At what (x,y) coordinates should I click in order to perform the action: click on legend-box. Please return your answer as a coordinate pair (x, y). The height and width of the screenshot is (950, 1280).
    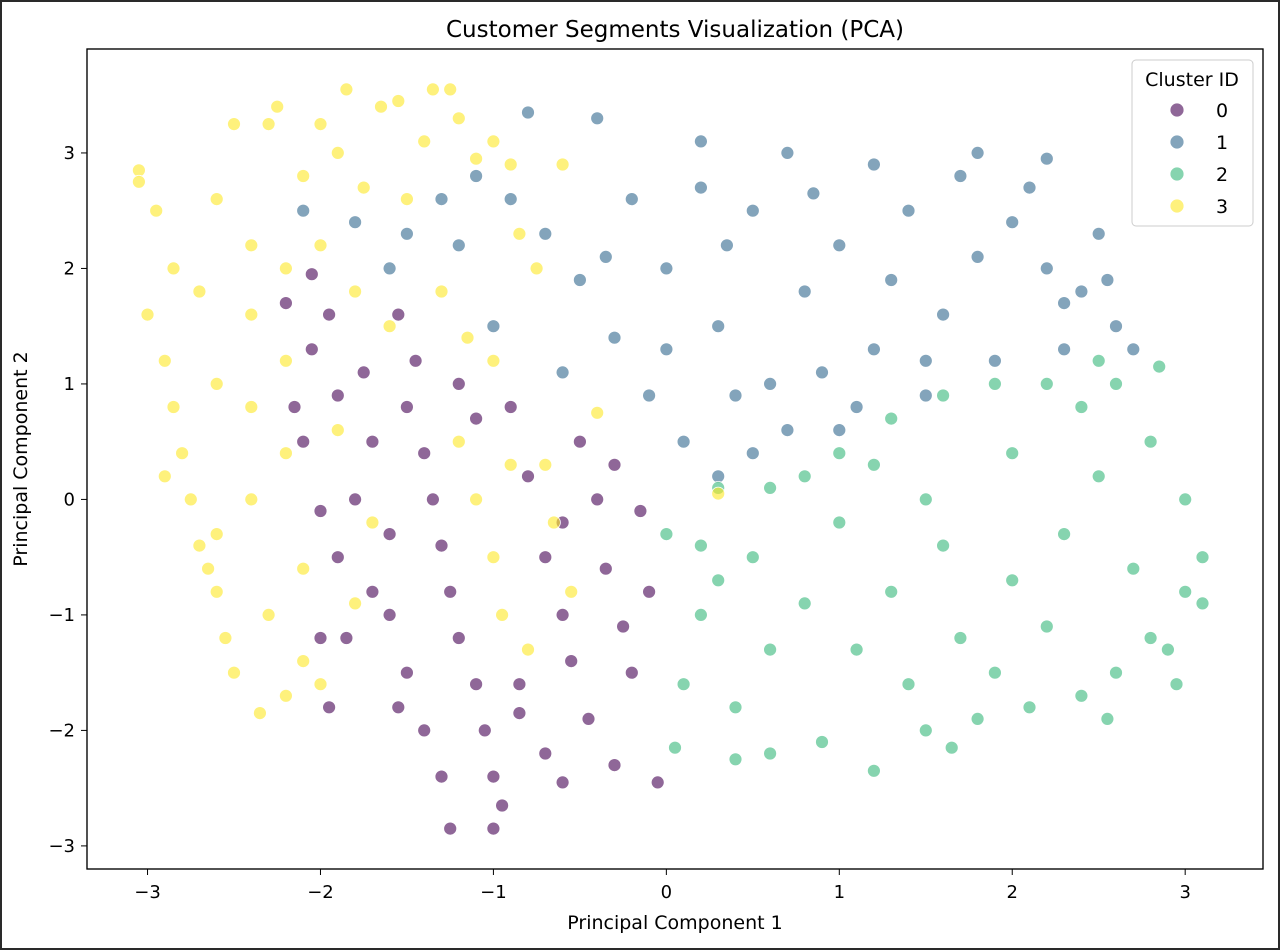
    Looking at the image, I should click on (1192, 143).